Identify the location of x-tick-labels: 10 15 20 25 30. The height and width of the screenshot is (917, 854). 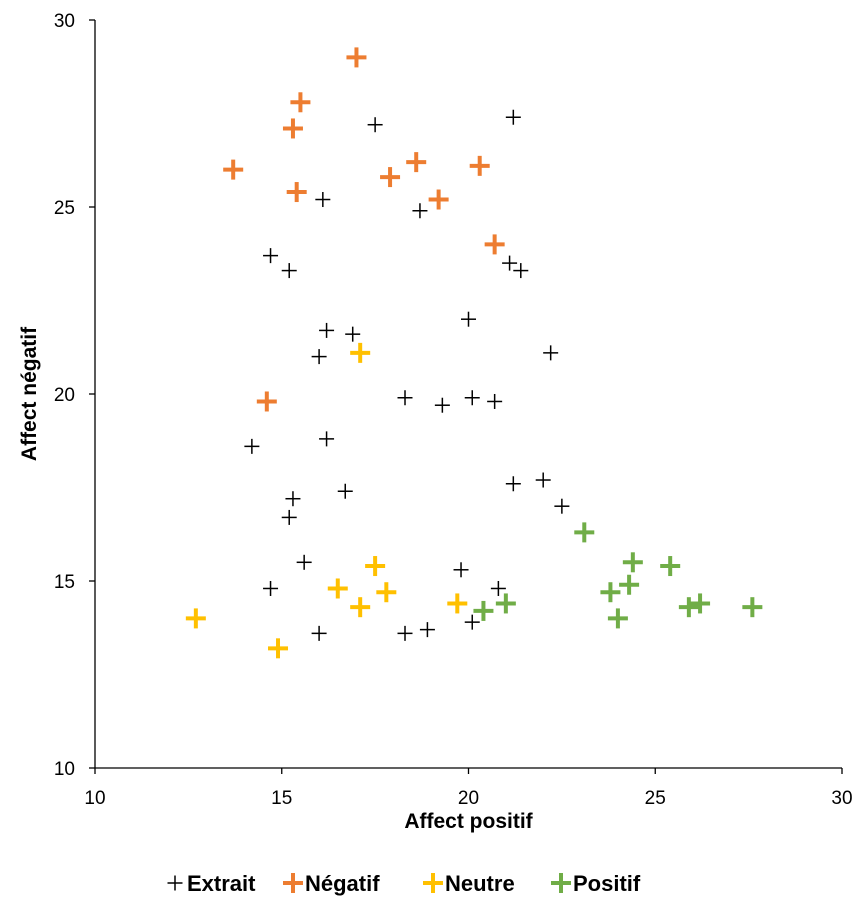
(468, 798).